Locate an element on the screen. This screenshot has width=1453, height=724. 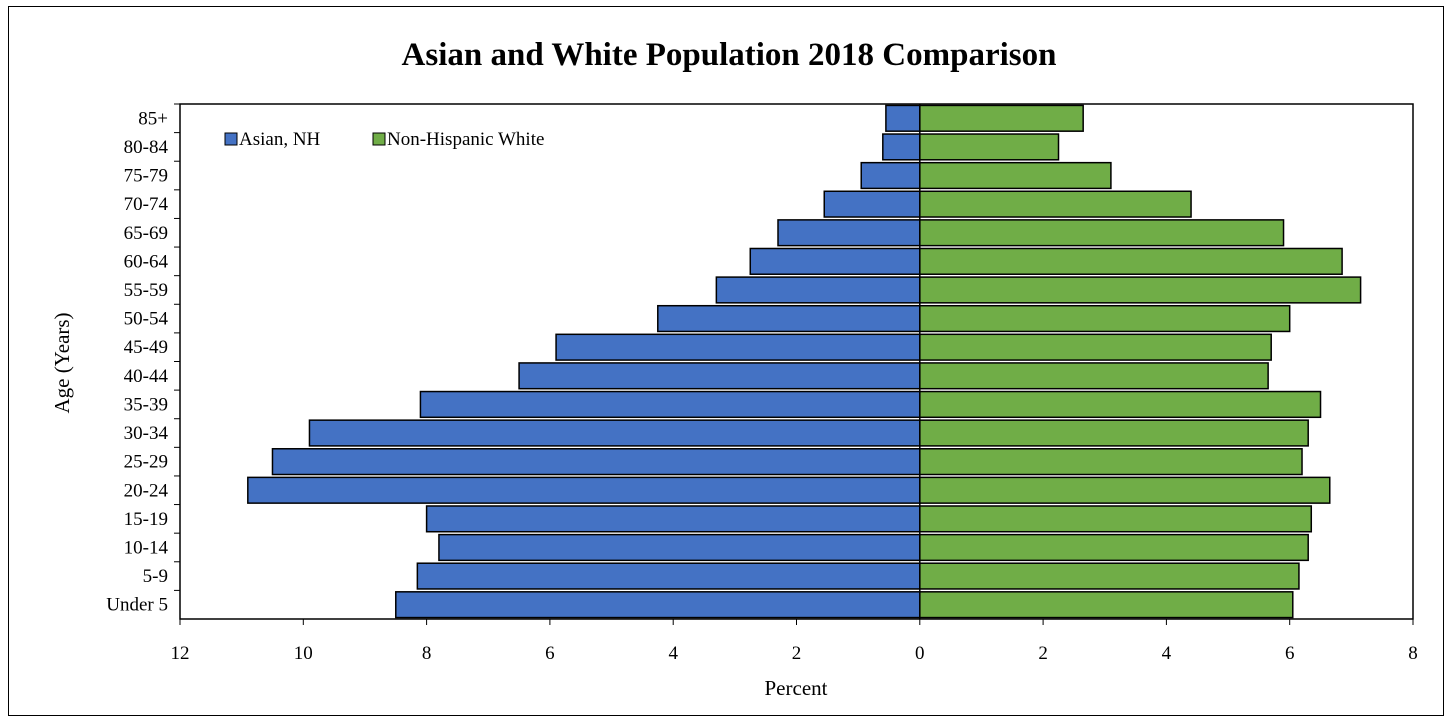
legend: Asian, NH Non-Hispanic White is located at coordinates (384, 139).